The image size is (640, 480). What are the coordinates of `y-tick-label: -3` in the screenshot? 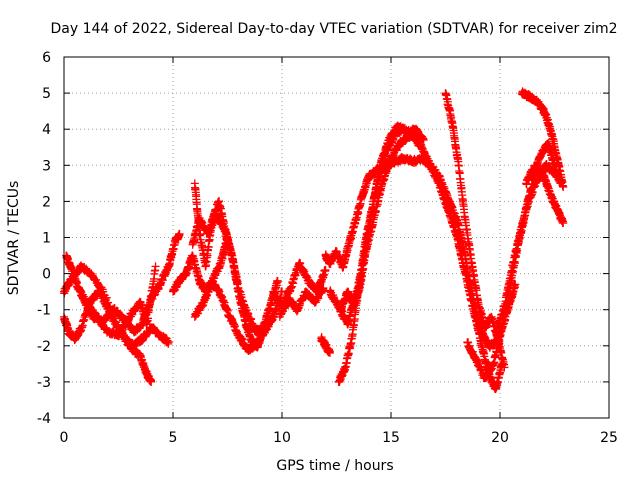 It's located at (44, 383).